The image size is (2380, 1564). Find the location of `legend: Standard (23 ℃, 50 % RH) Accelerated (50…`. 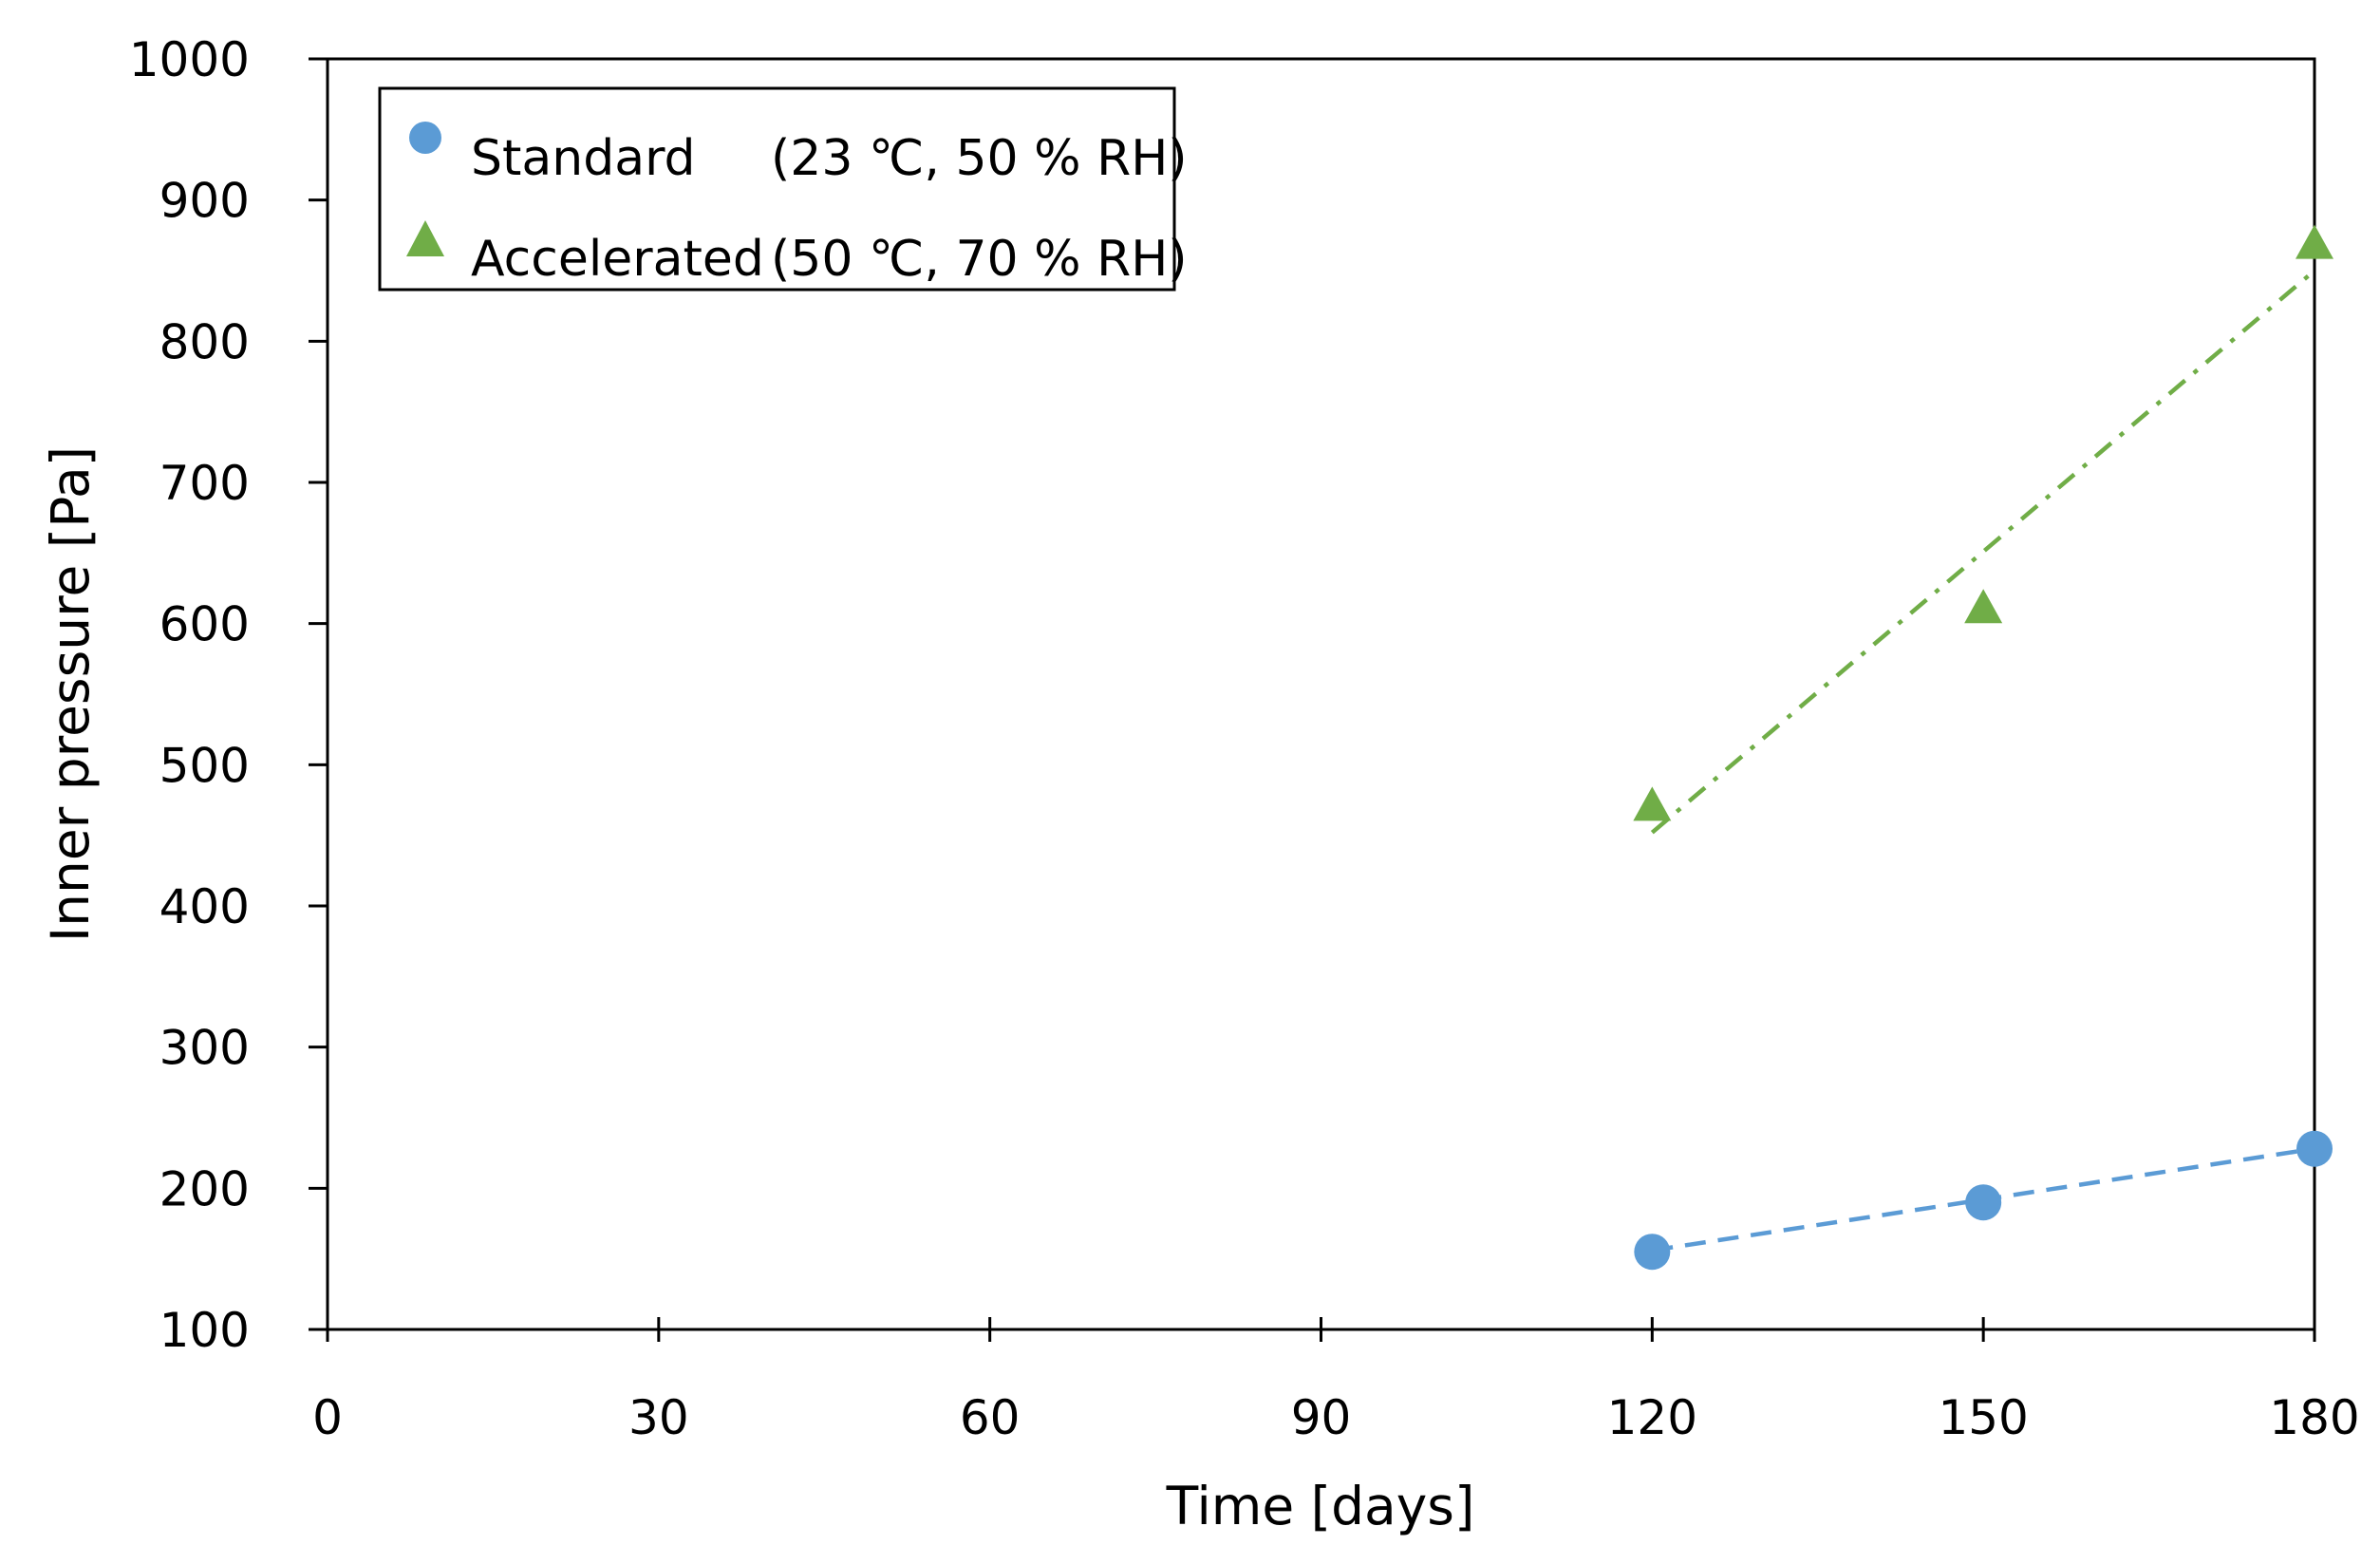

legend: Standard (23 ℃, 50 % RH) Accelerated (50… is located at coordinates (783, 189).